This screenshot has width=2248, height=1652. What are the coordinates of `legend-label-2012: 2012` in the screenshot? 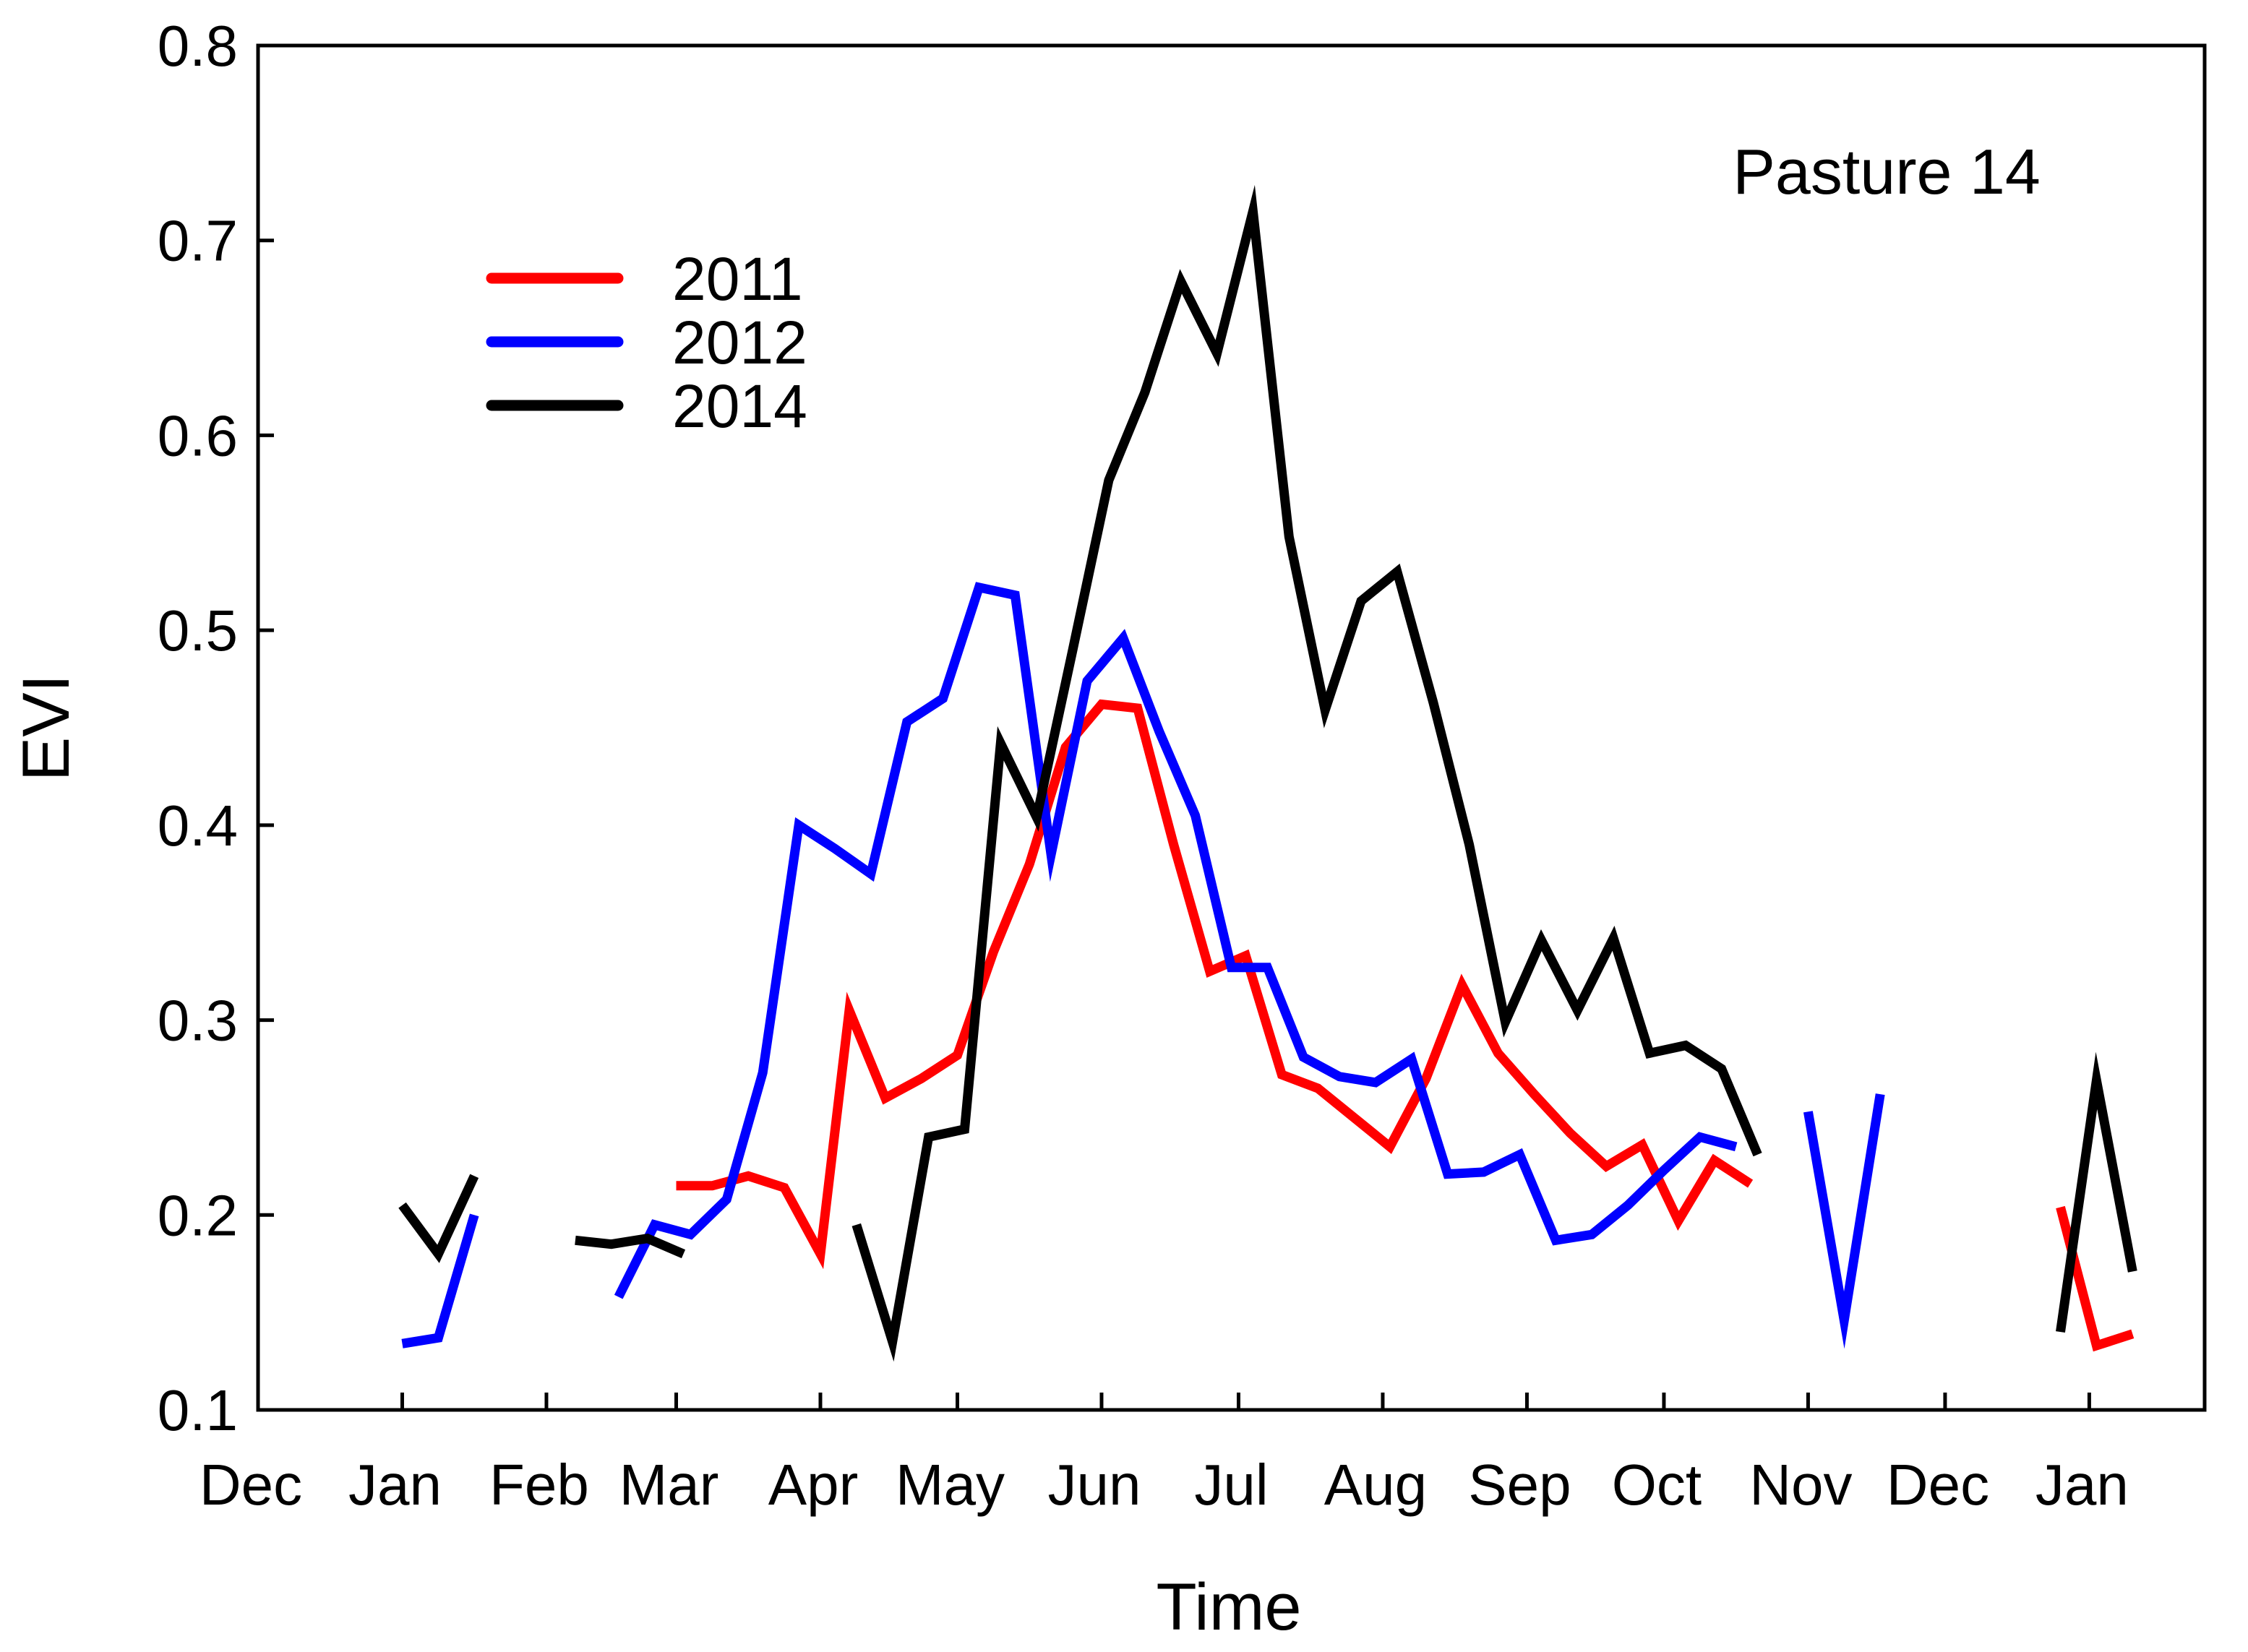 It's located at (739, 343).